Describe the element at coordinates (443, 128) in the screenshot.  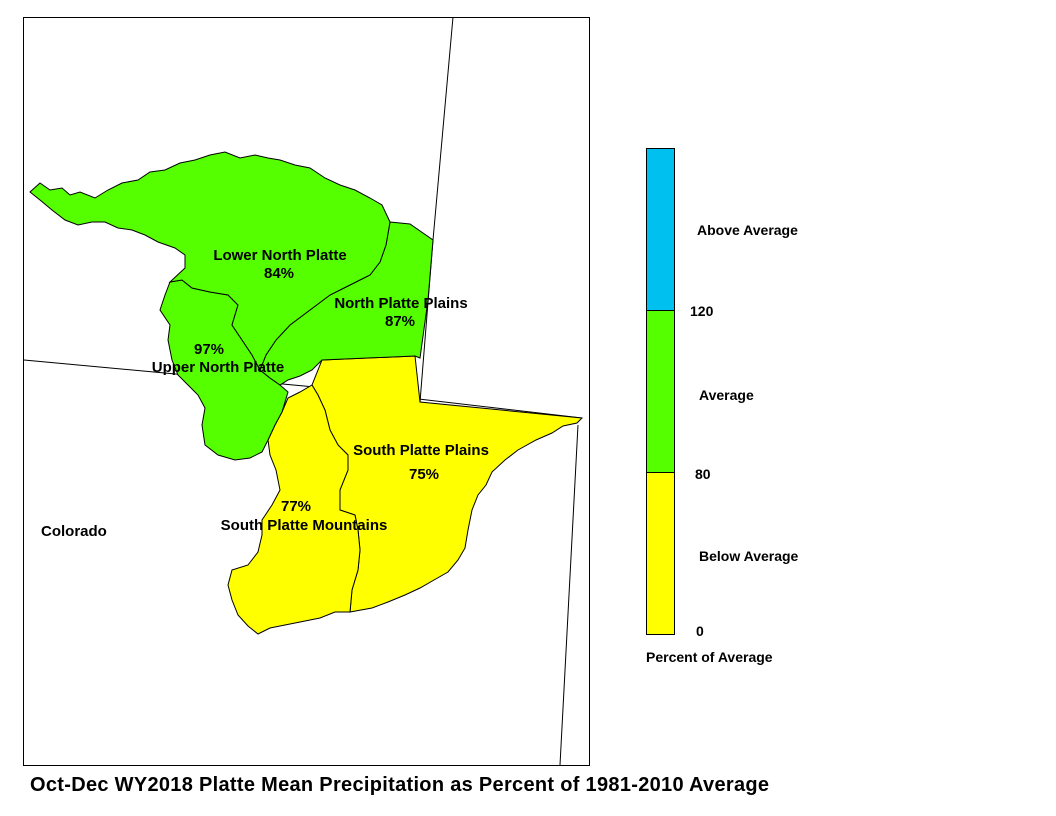
I see `boundary-line-north` at that location.